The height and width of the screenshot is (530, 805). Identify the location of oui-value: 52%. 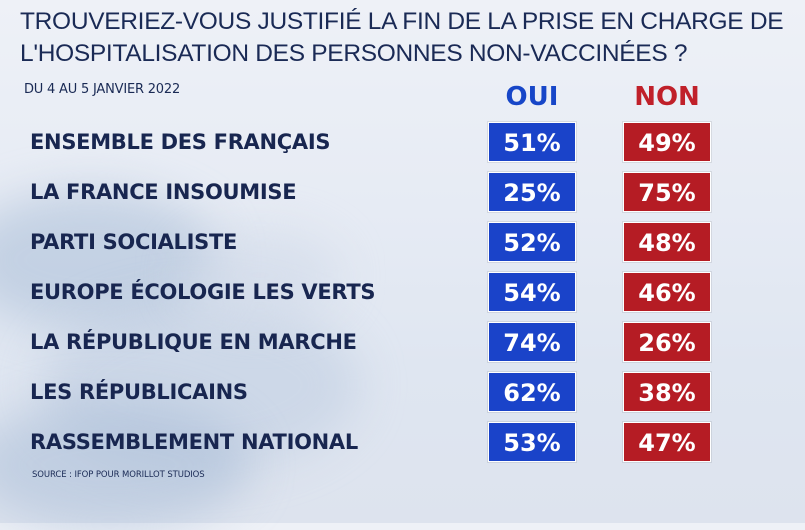
(532, 242).